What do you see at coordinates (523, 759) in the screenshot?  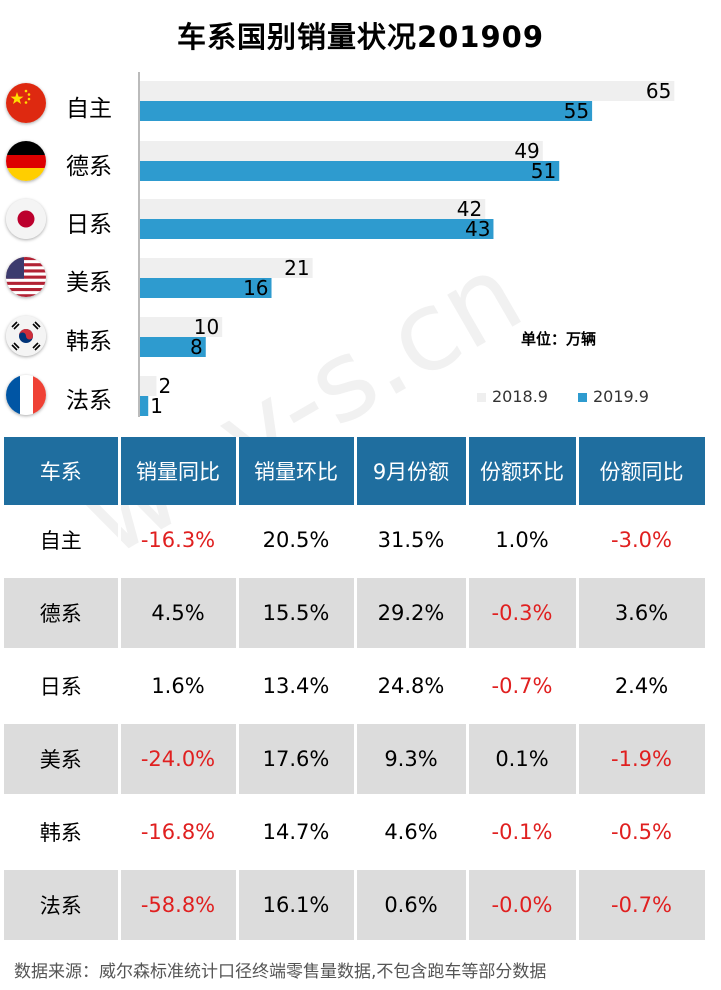 I see `table-cell: 0.1%` at bounding box center [523, 759].